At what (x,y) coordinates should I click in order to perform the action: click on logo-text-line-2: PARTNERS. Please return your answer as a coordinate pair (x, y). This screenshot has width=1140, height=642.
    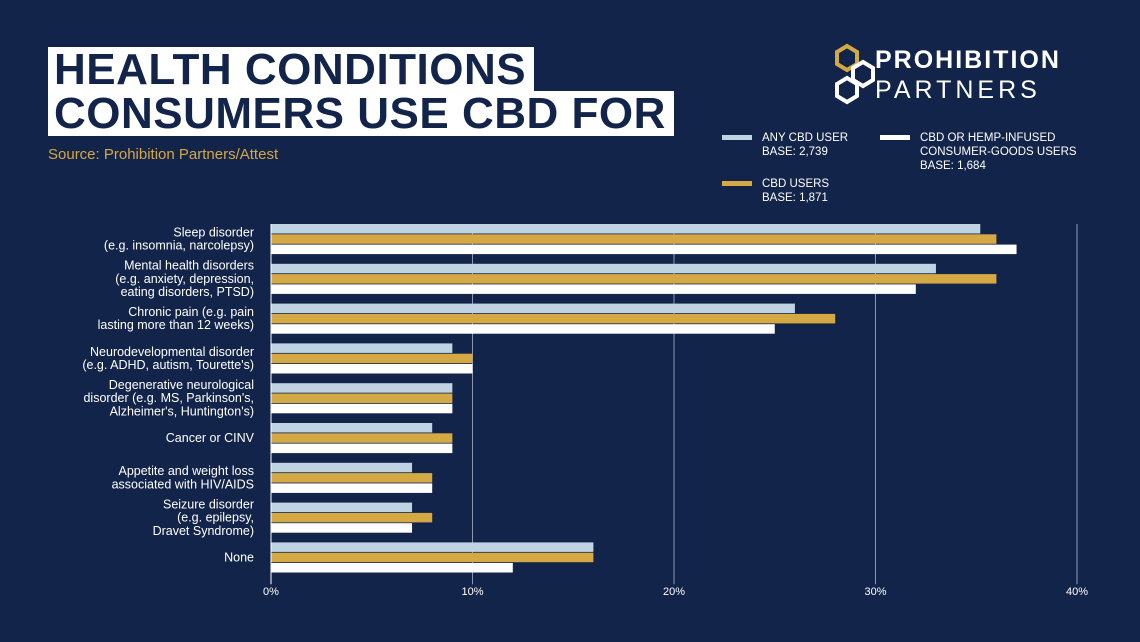
    Looking at the image, I should click on (958, 90).